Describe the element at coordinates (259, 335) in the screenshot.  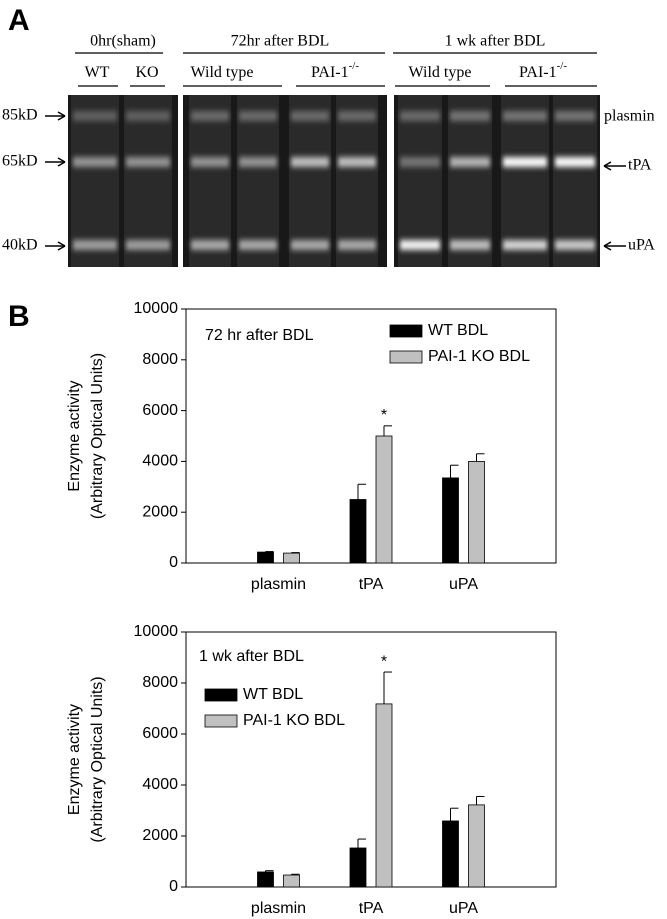
I see `chart-title: 72 hr after BDL` at that location.